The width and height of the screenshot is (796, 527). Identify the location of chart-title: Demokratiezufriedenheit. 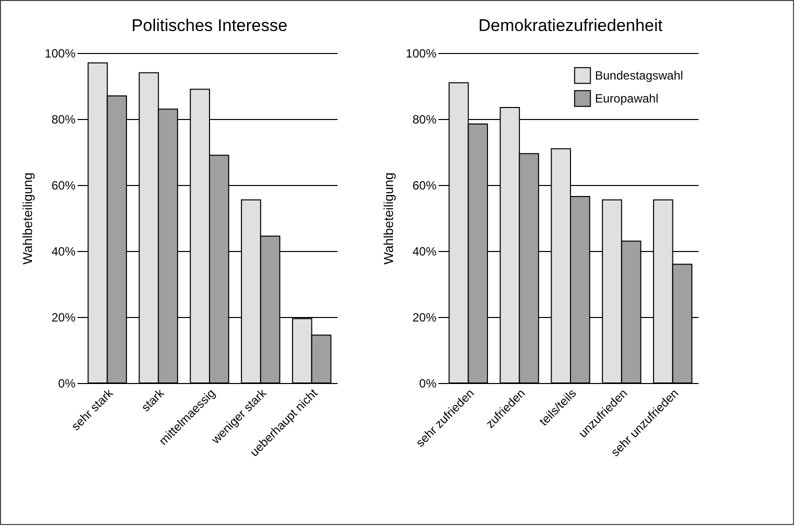
(570, 25).